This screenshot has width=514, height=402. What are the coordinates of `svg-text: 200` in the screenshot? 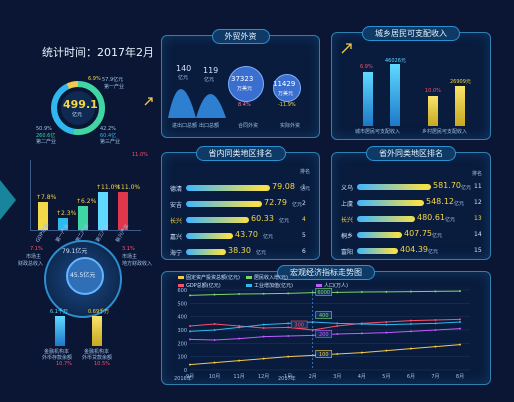 It's located at (324, 335).